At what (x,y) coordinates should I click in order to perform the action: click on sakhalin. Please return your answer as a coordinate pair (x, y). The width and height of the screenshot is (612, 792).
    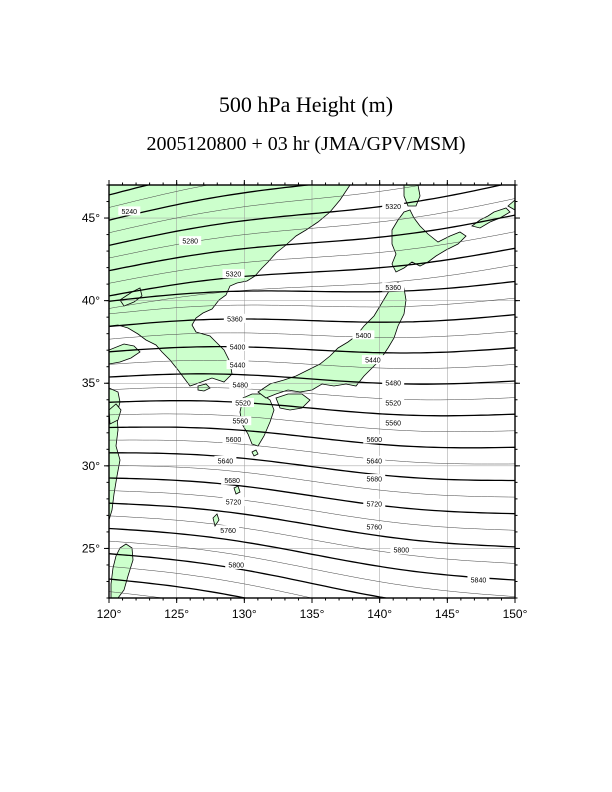
    Looking at the image, I should click on (412, 196).